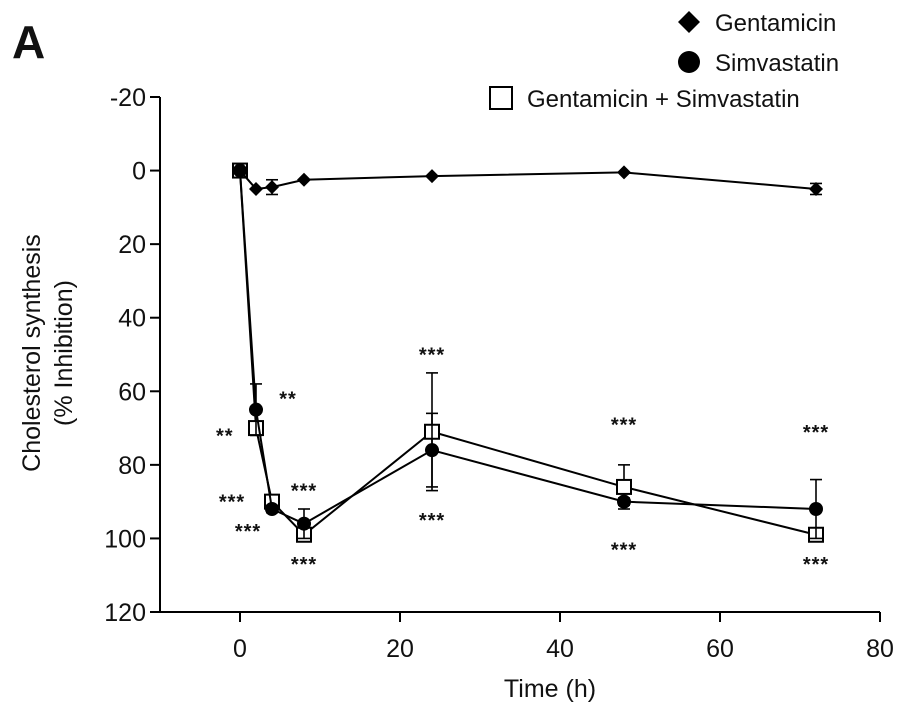 This screenshot has width=907, height=705. Describe the element at coordinates (128, 98) in the screenshot. I see `y-tick-label: -20` at that location.